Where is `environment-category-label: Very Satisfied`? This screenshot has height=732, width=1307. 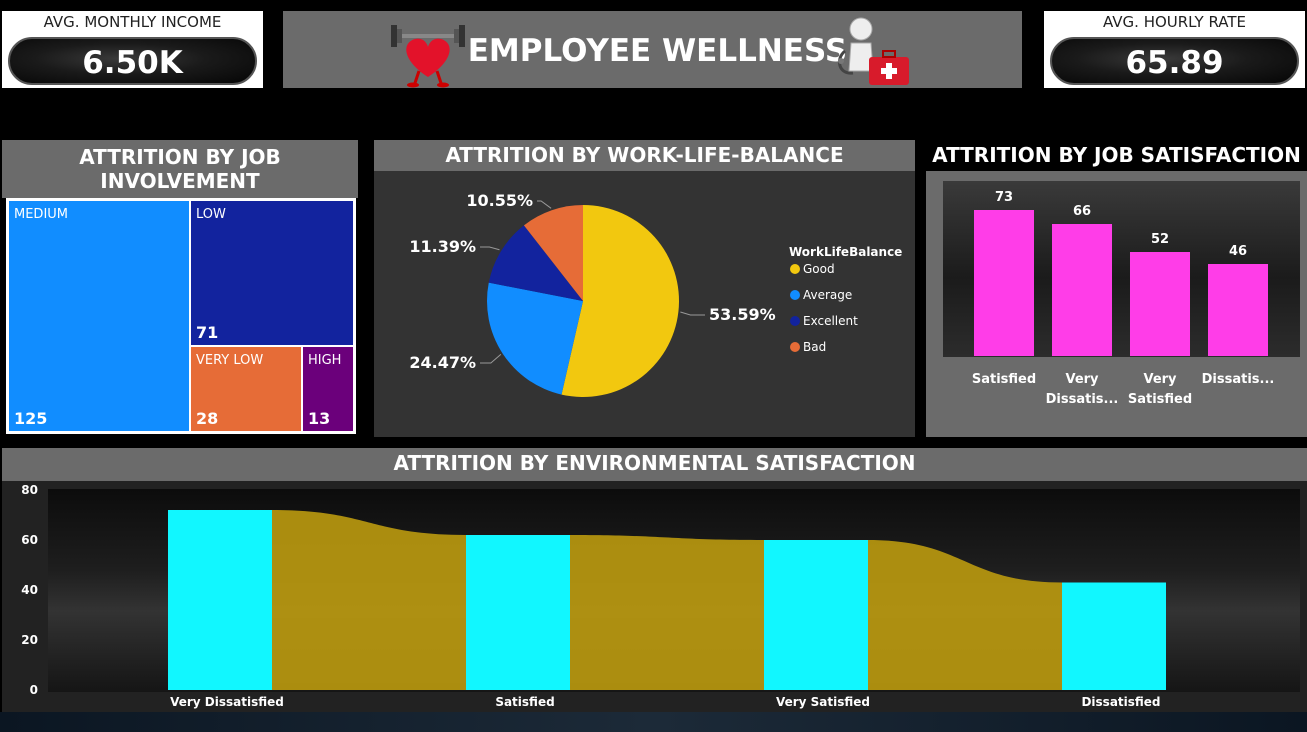 environment-category-label: Very Satisfied is located at coordinates (823, 702).